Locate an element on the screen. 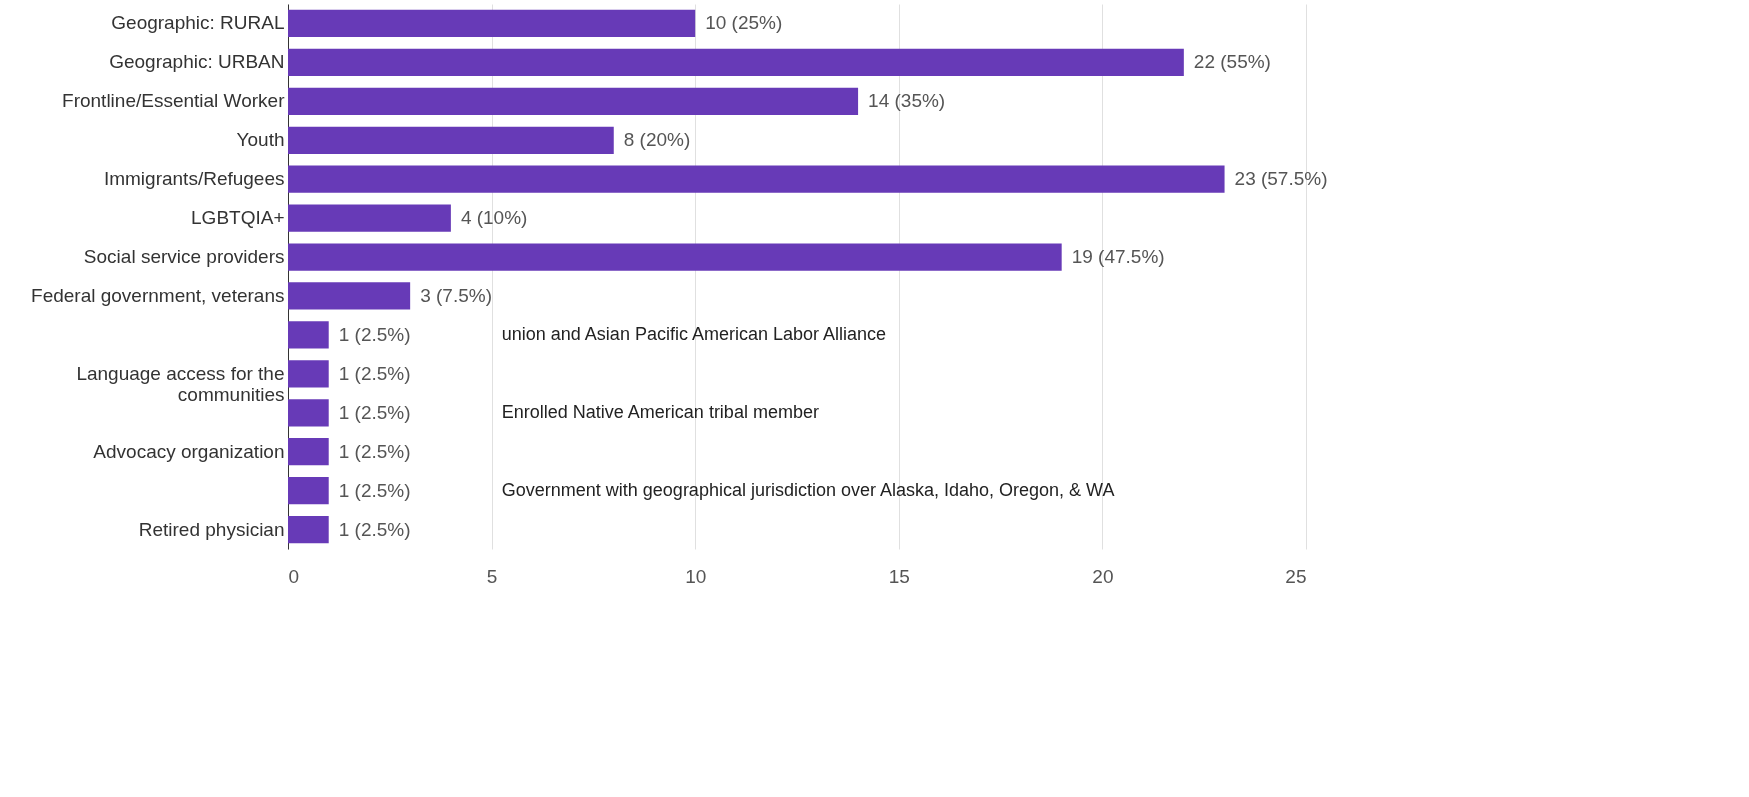 This screenshot has width=1749, height=797. y-tick-label: Advocacy organization is located at coordinates (189, 451).